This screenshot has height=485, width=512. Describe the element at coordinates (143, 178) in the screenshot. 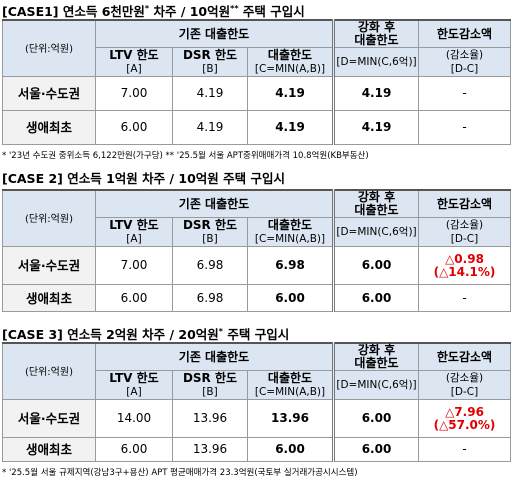

I see `title-part: [CASE 2] 연소득 1억원 차주 / 10억원 주택 구입시` at that location.